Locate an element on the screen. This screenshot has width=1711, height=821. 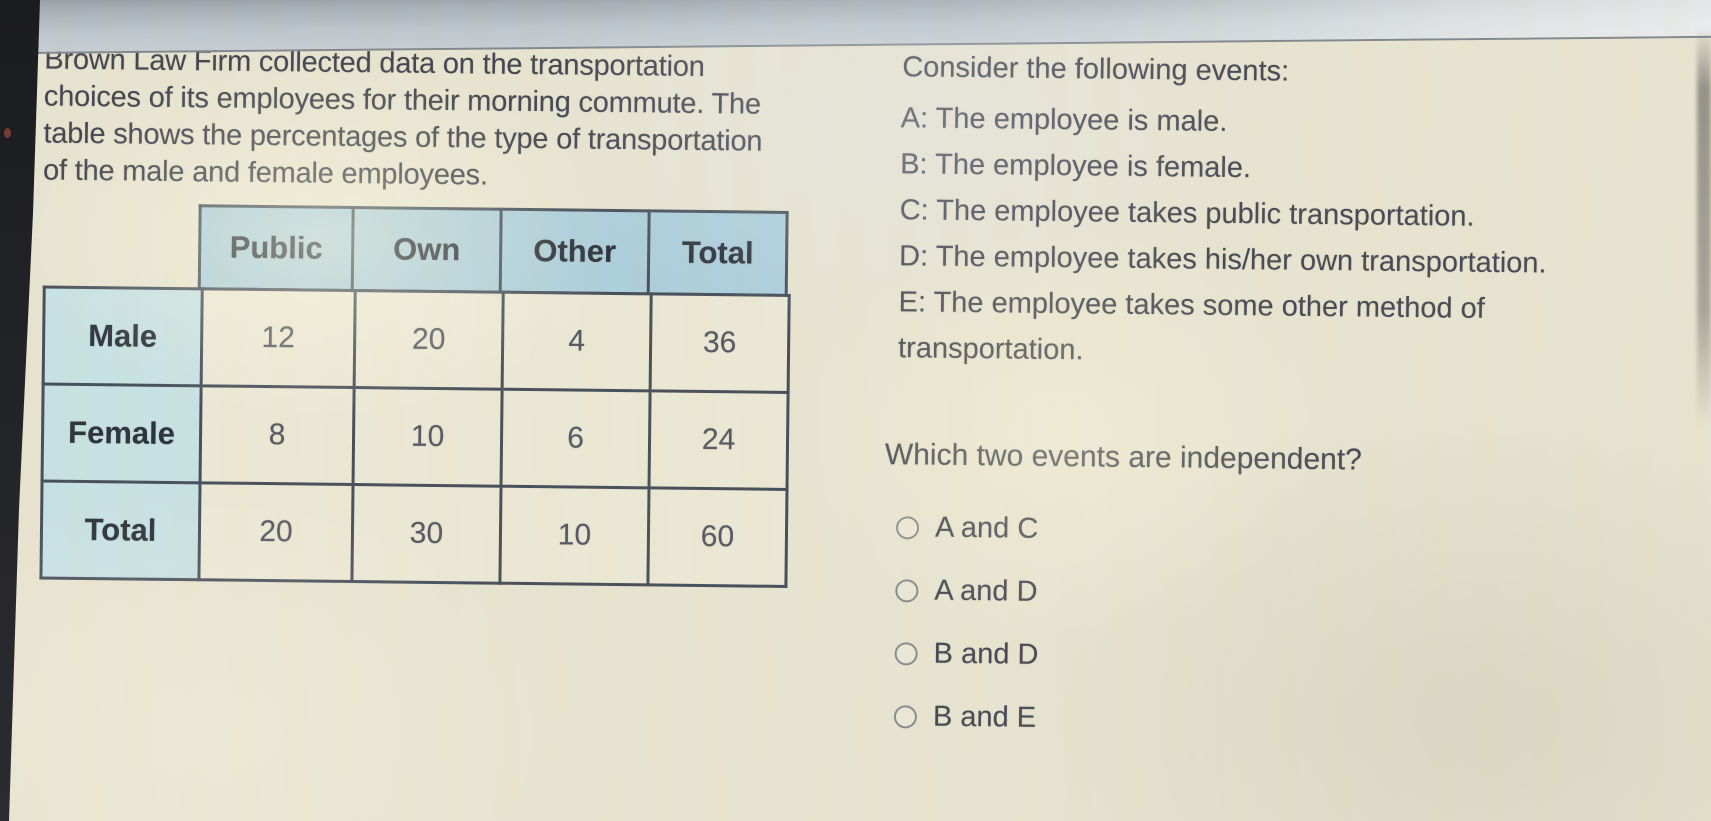
event-item-a: A: The employee is male. is located at coordinates (1064, 120).